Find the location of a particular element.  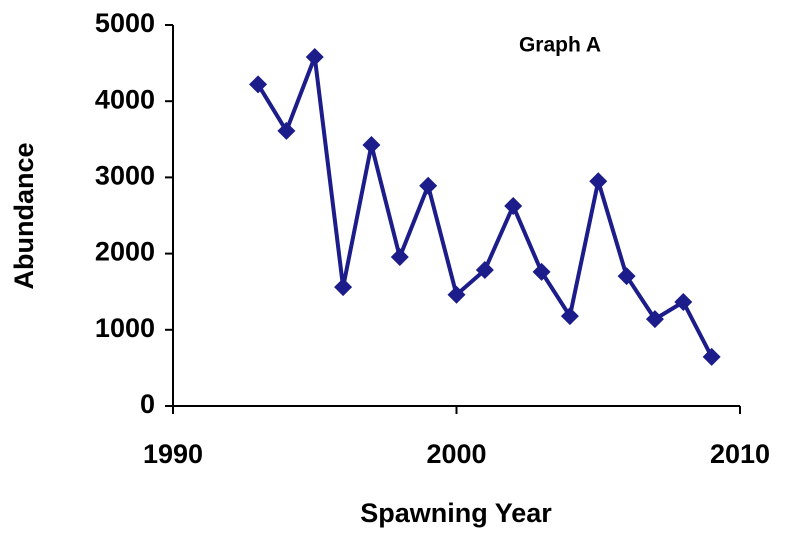

x-tick-label: 2000 is located at coordinates (456, 454).